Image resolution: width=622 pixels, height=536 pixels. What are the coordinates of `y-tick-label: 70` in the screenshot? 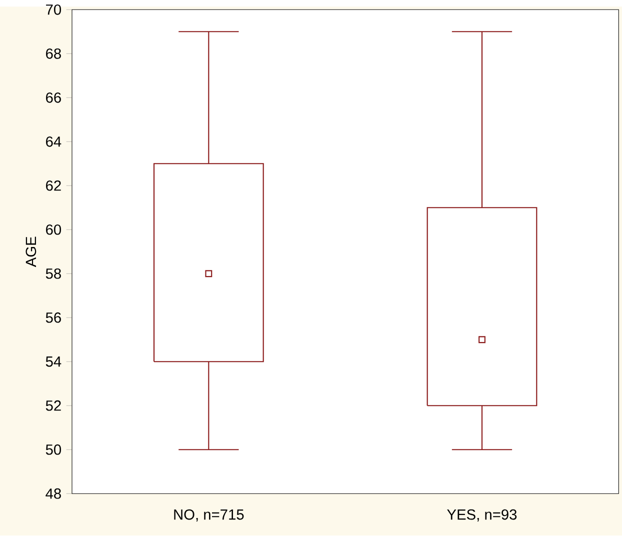 It's located at (54, 10).